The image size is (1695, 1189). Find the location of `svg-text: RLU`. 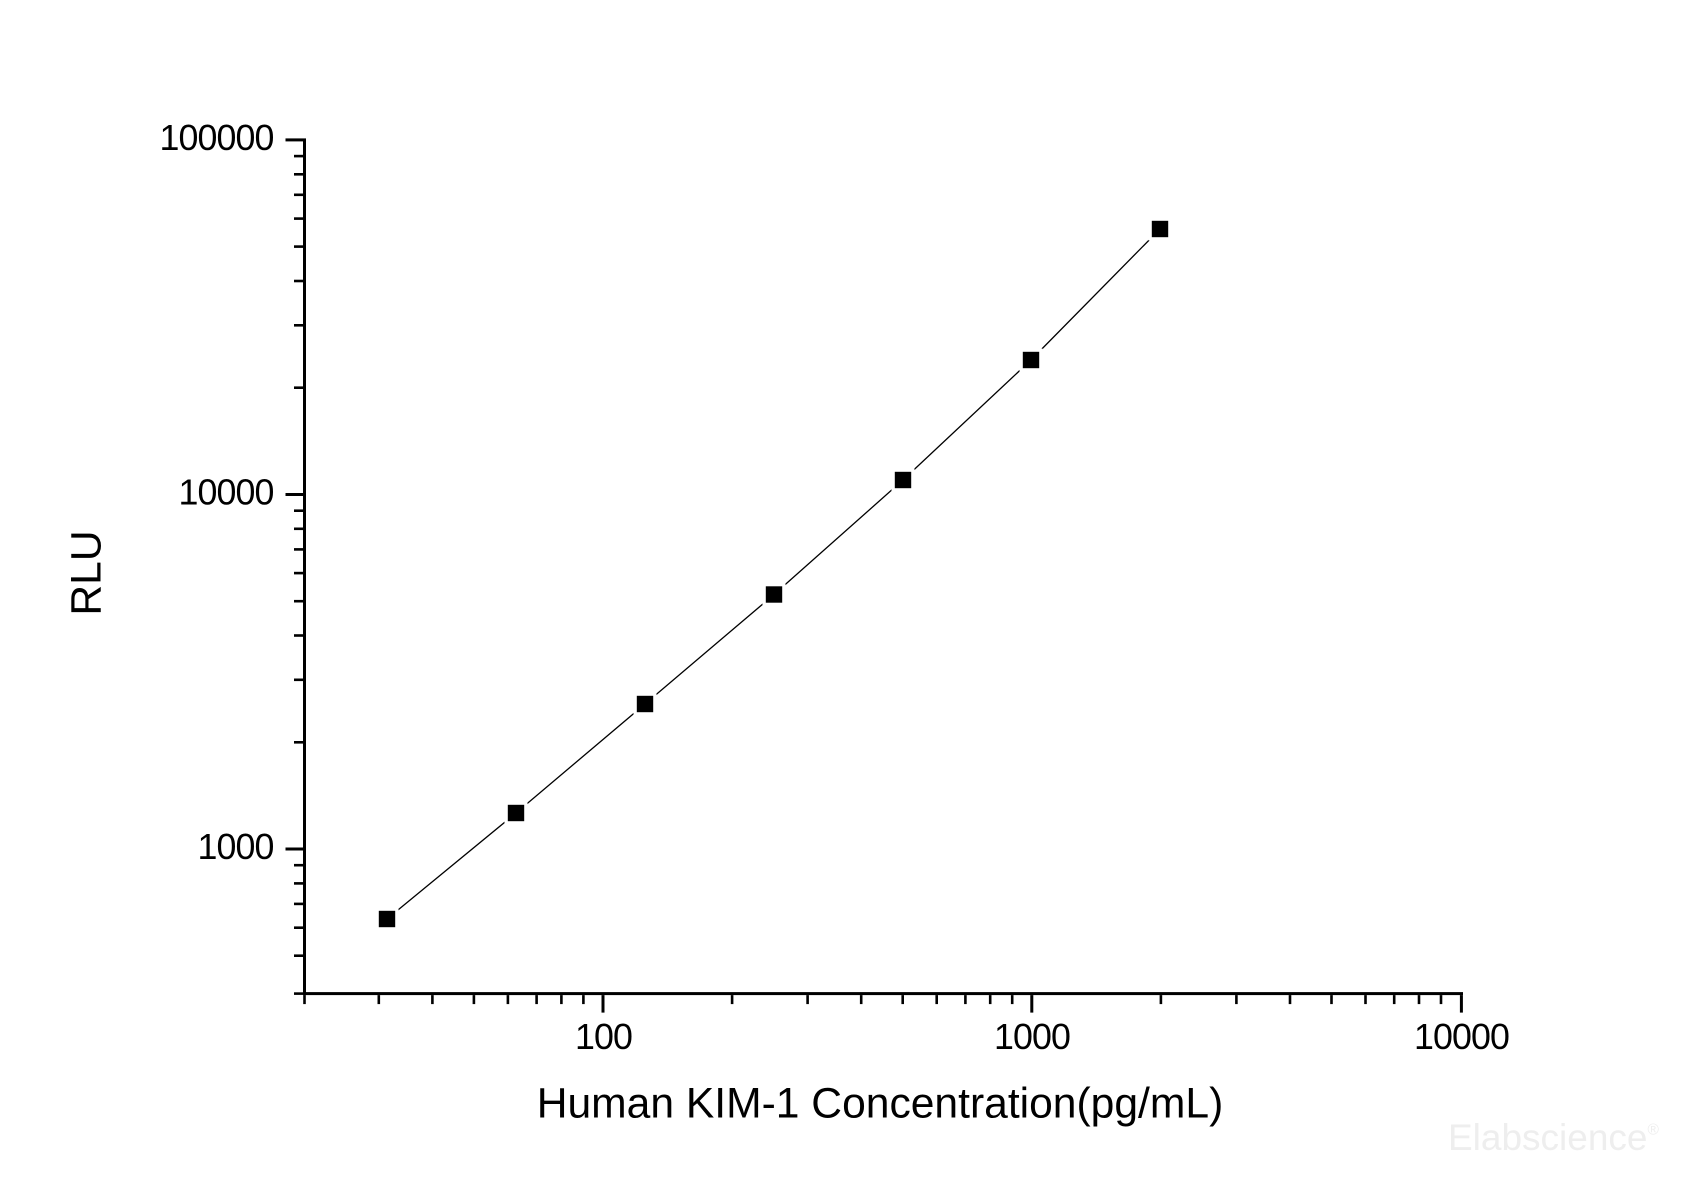

svg-text: RLU is located at coordinates (87, 572).